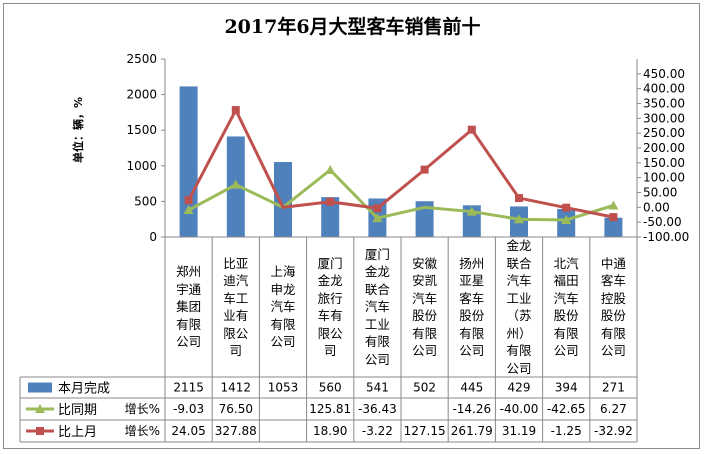 This screenshot has width=705, height=454. I want to click on category-label: 厦门金龙联合汽车工业有限公司, so click(377, 306).